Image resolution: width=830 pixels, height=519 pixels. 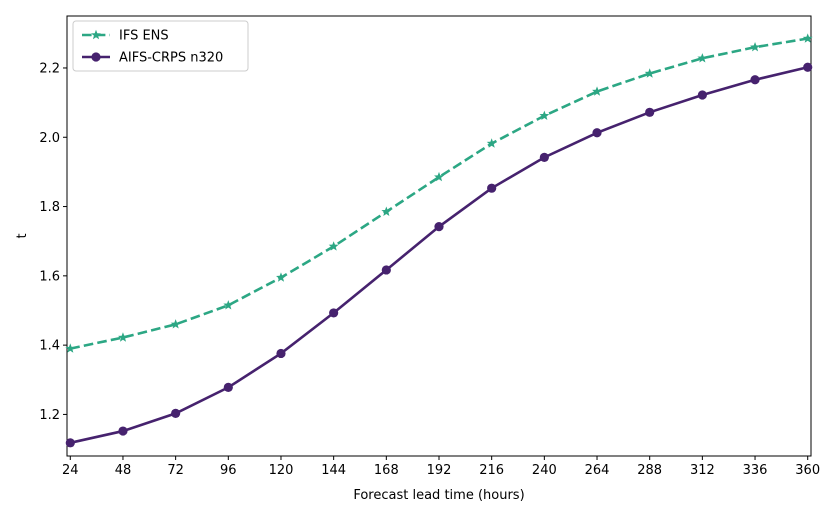 I want to click on y-axis-label: t, so click(x=22, y=235).